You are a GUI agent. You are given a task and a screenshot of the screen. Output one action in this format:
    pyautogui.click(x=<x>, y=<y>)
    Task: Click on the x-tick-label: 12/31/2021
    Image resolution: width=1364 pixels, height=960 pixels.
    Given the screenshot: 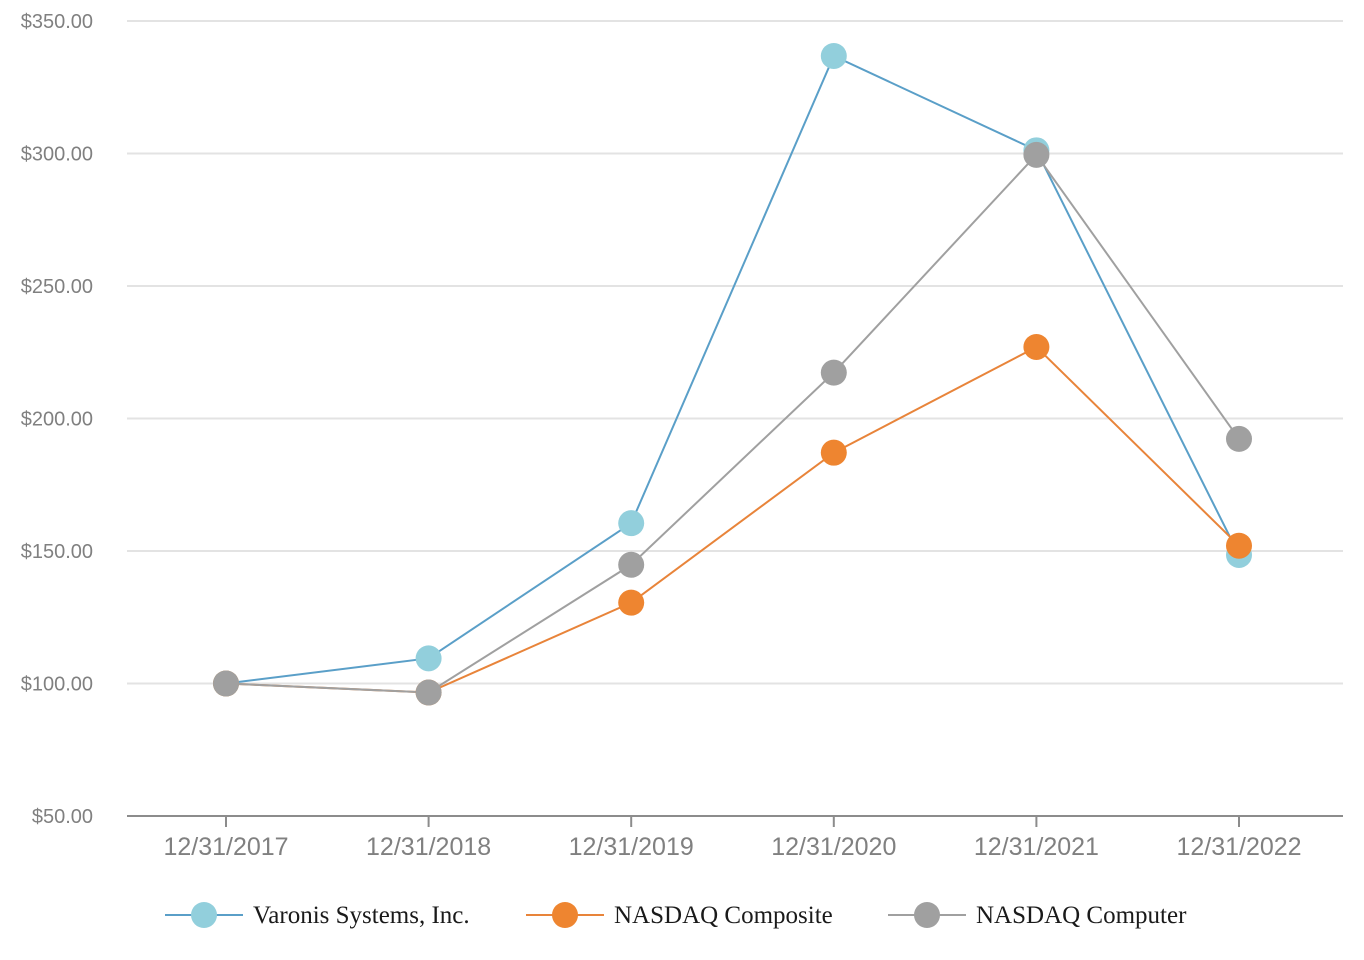 What is the action you would take?
    pyautogui.click(x=1036, y=847)
    